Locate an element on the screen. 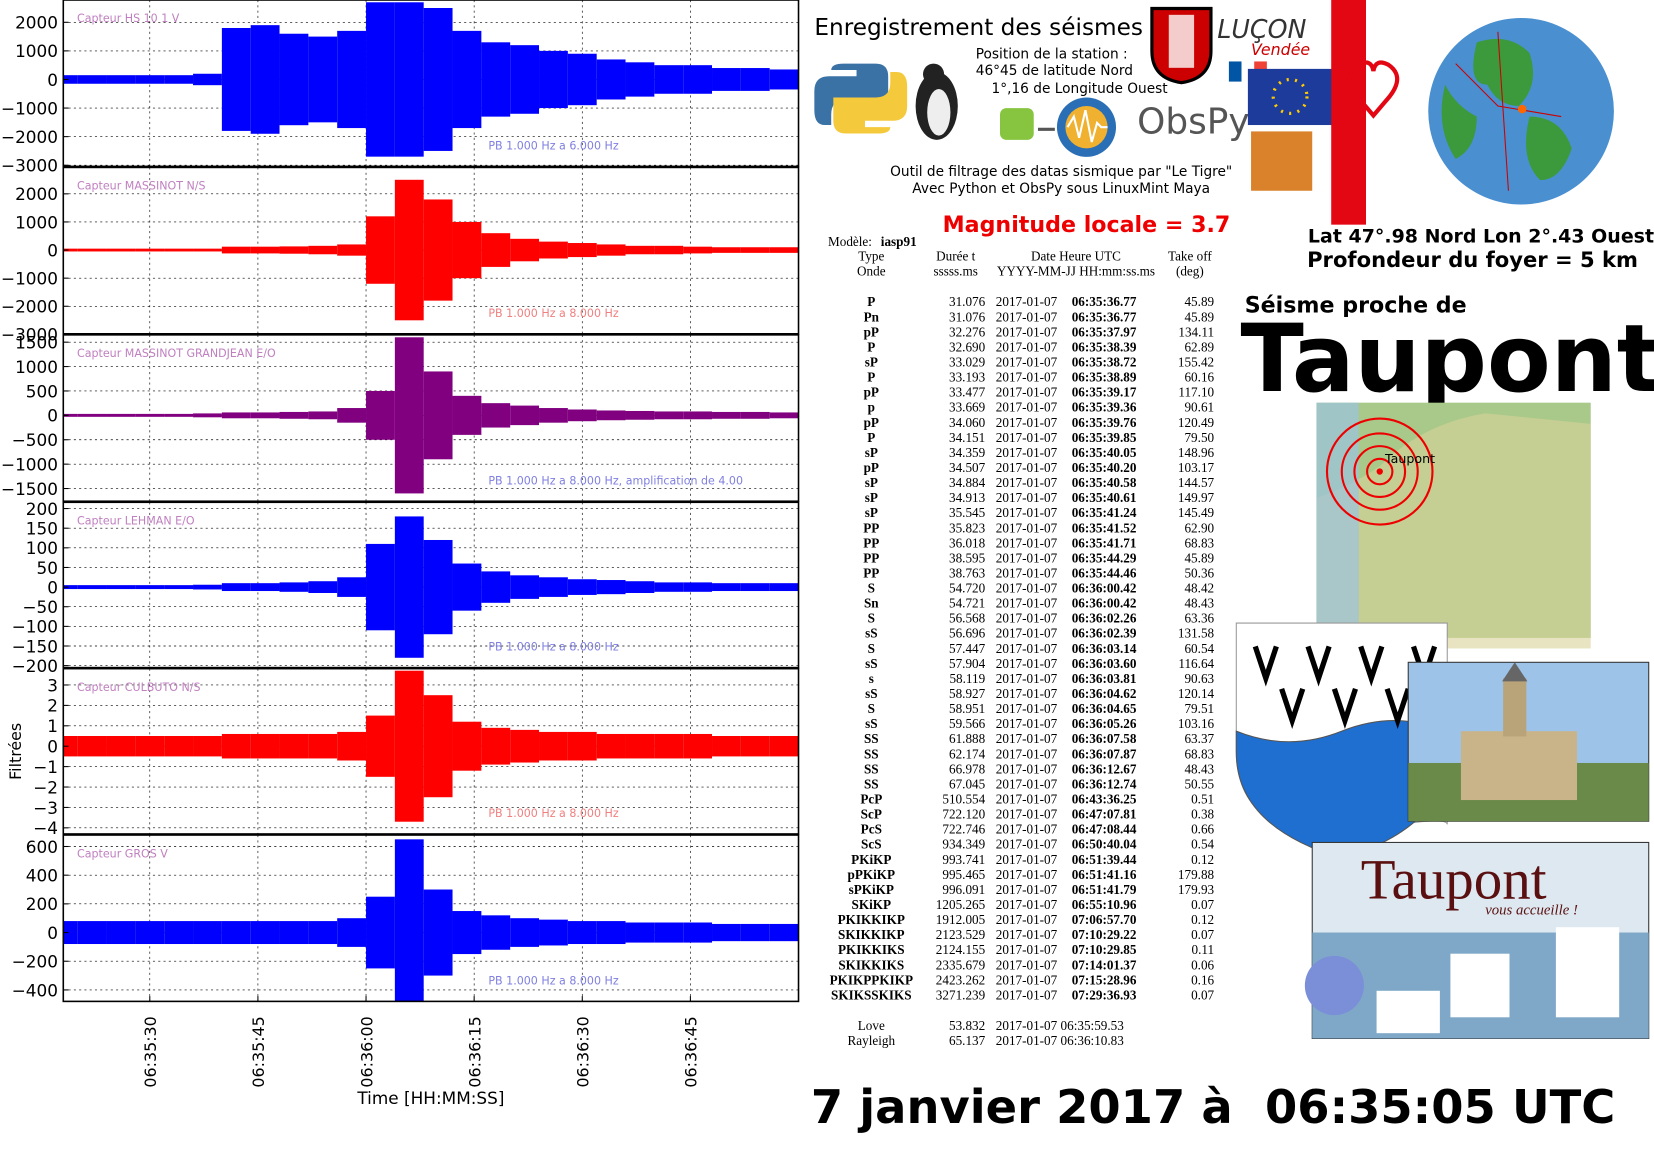  phase: sS is located at coordinates (871, 723).